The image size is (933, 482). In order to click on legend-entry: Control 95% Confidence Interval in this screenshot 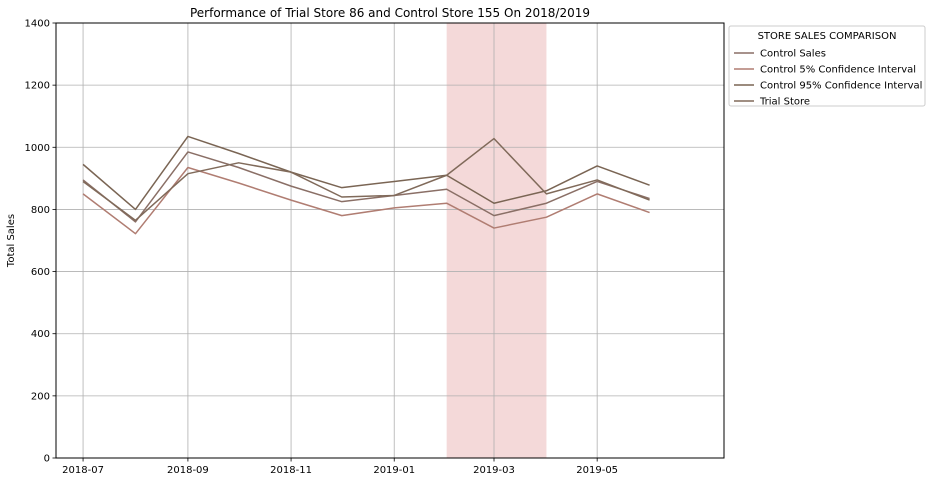, I will do `click(841, 86)`.